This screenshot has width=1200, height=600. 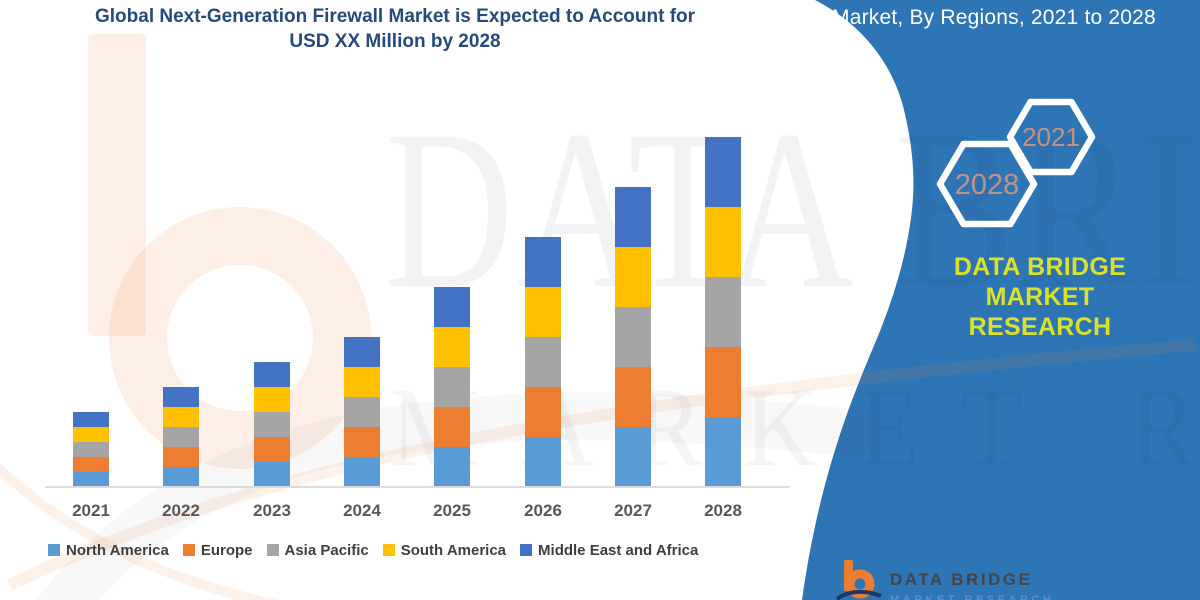 I want to click on legend-marker-north-america-icon, so click(x=54, y=550).